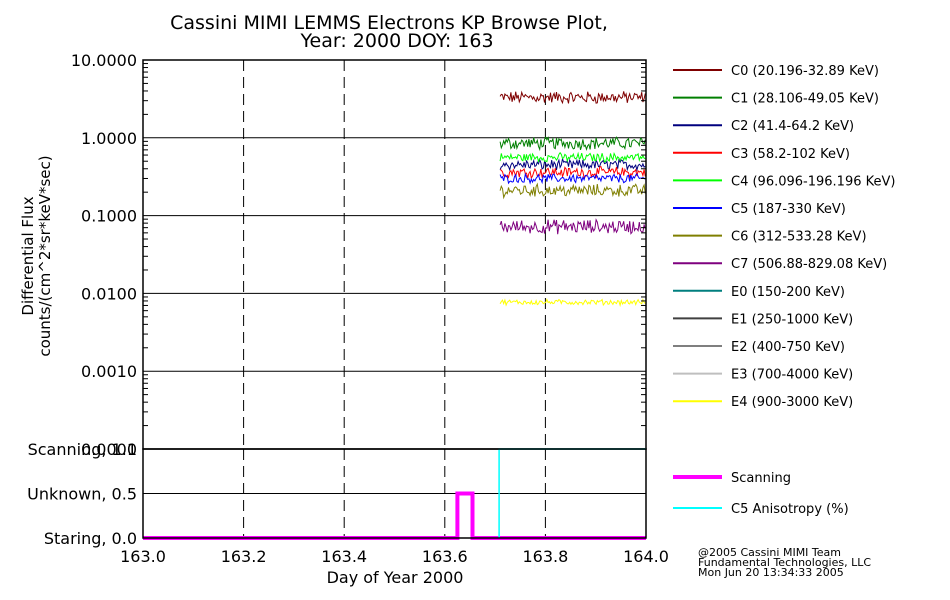  I want to click on mode-y-tick-label: Scanning, 1.0, so click(82, 449).